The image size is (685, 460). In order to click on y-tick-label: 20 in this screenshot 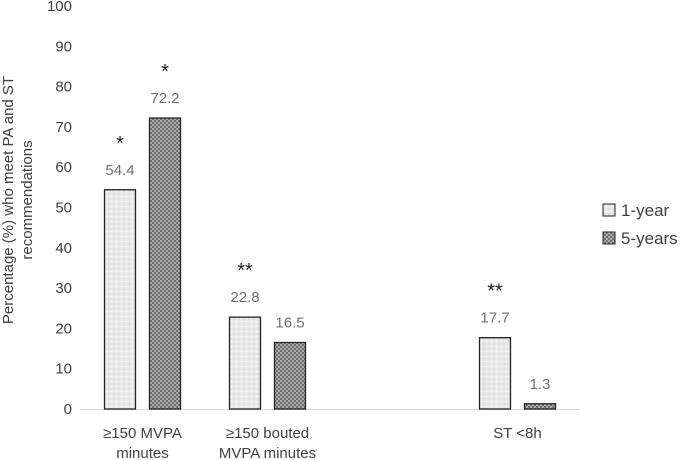, I will do `click(63, 328)`.